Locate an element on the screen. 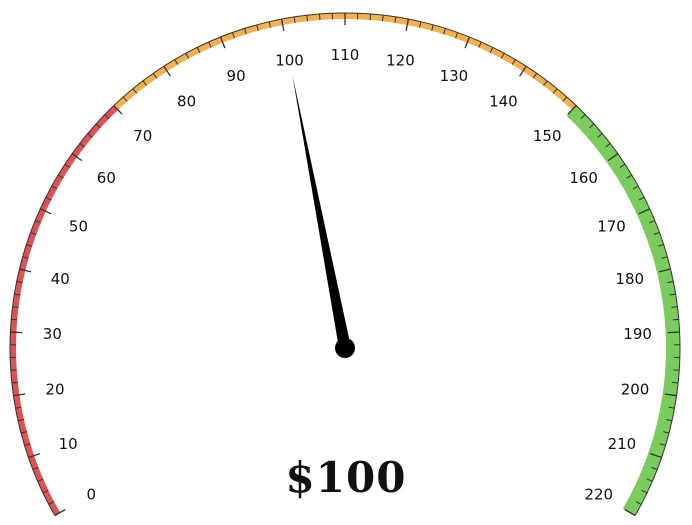 This screenshot has height=525, width=692. gauge-tick-label: 40 is located at coordinates (60, 279).